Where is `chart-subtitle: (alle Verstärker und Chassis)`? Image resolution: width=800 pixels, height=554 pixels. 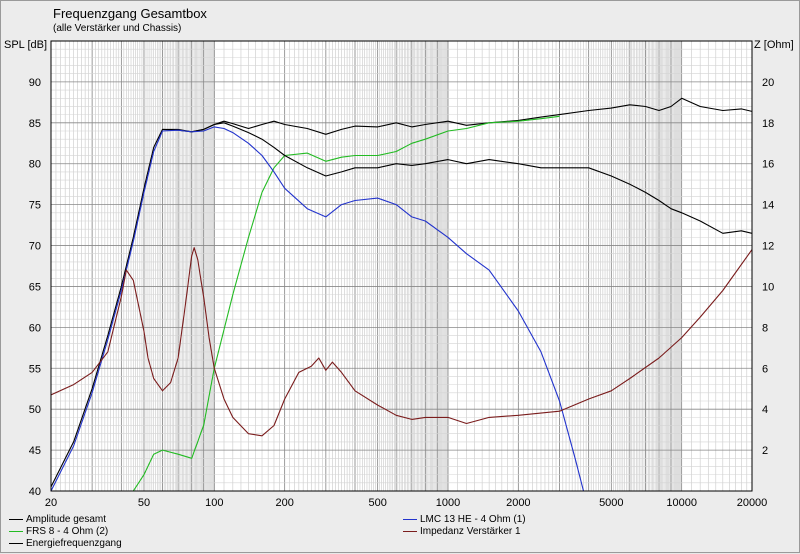
chart-subtitle: (alle Verstärker und Chassis) is located at coordinates (117, 28).